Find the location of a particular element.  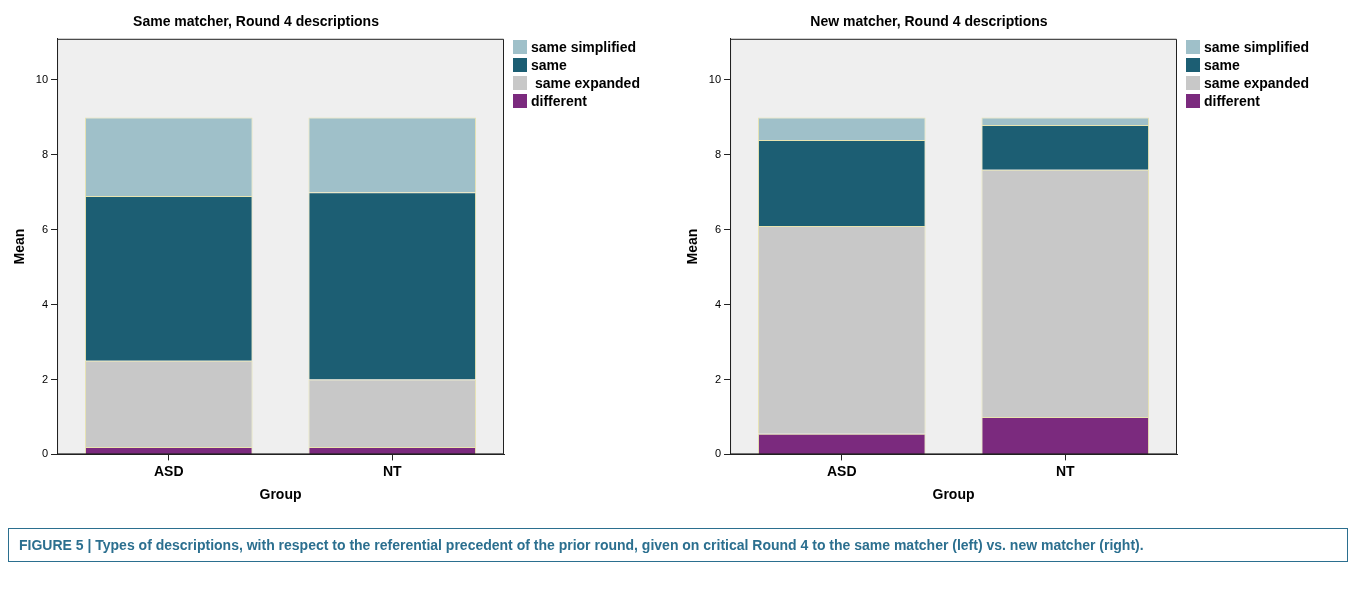

chart-title: Same matcher, Round 4 descriptions is located at coordinates (256, 21).